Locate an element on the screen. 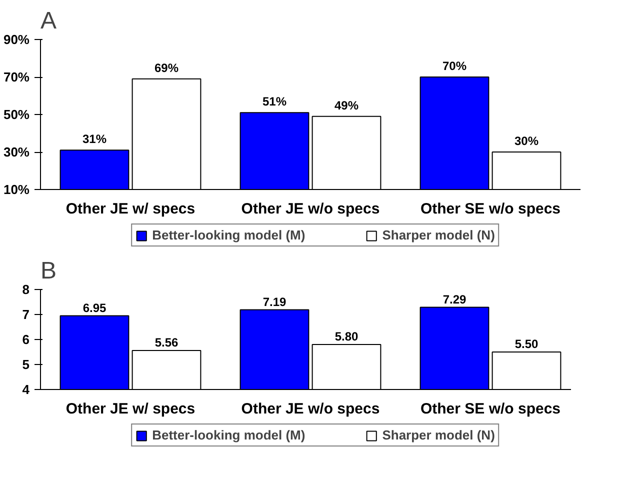 The image size is (618, 483). y-tick-label: 6 is located at coordinates (26, 339).